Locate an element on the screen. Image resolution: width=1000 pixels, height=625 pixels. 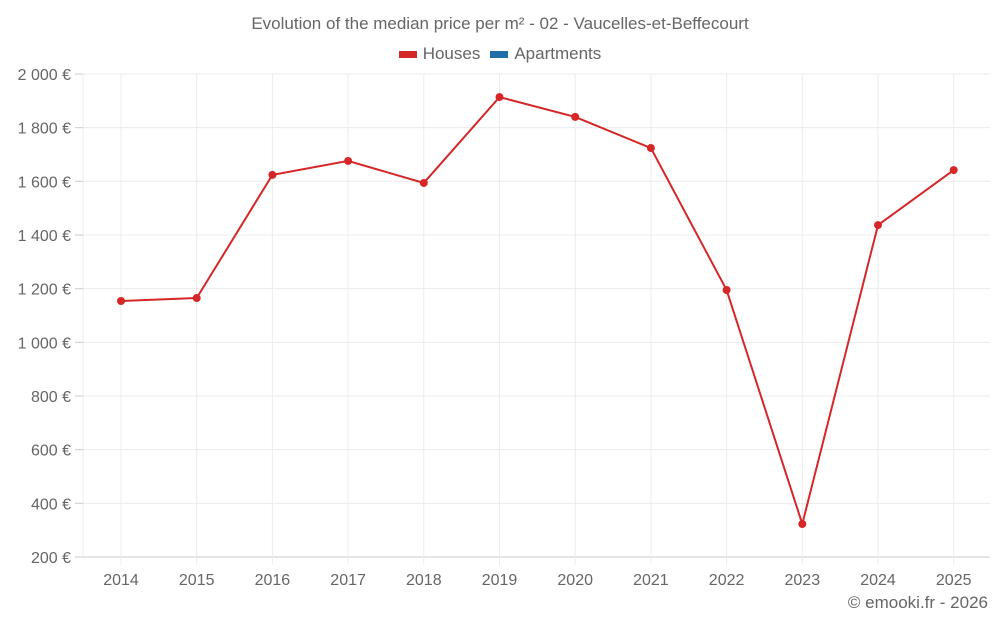
apartments-swatch-icon is located at coordinates (499, 54).